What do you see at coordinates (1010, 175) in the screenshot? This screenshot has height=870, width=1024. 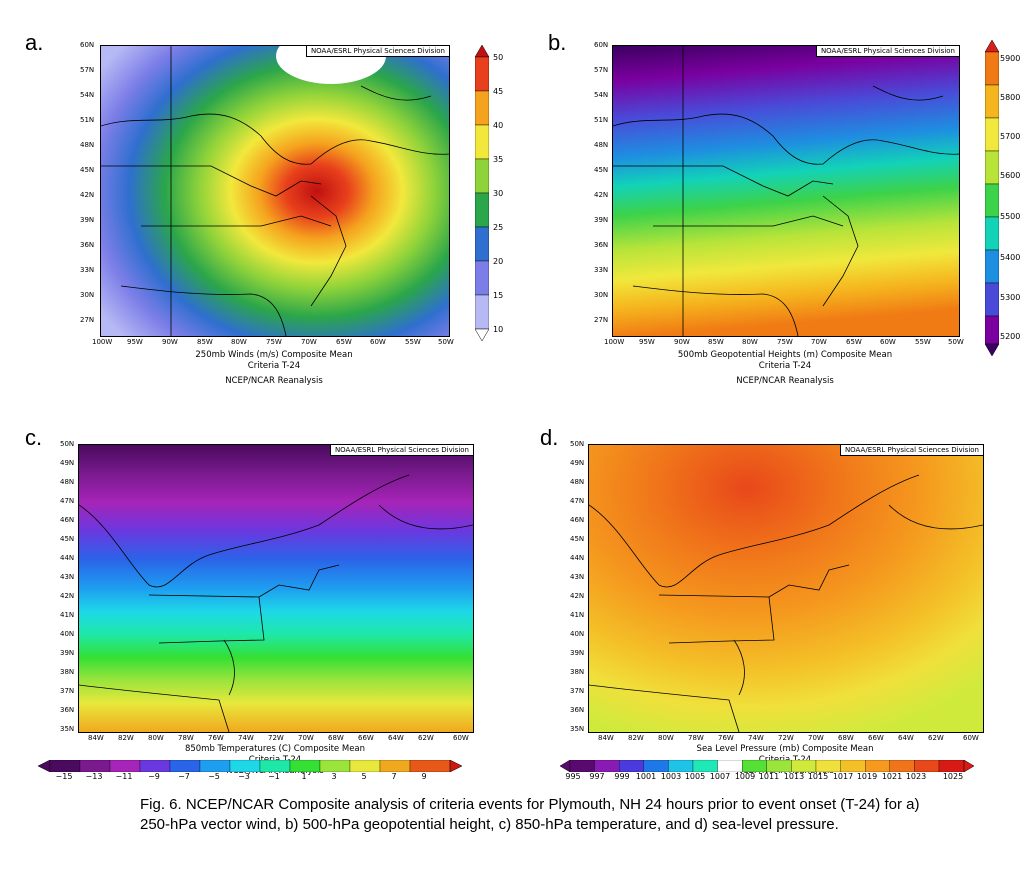 I see `colorbar-label: 5600` at bounding box center [1010, 175].